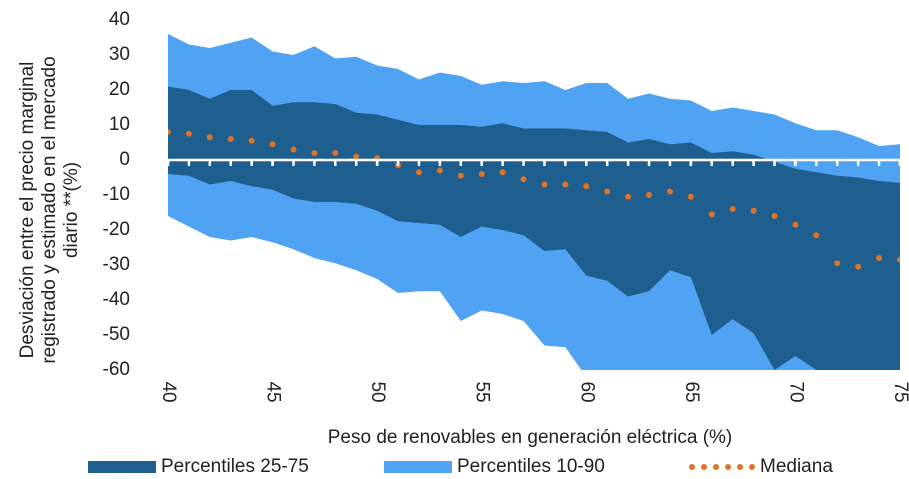 The image size is (909, 479). What do you see at coordinates (691, 391) in the screenshot?
I see `x-tick-label: 65` at bounding box center [691, 391].